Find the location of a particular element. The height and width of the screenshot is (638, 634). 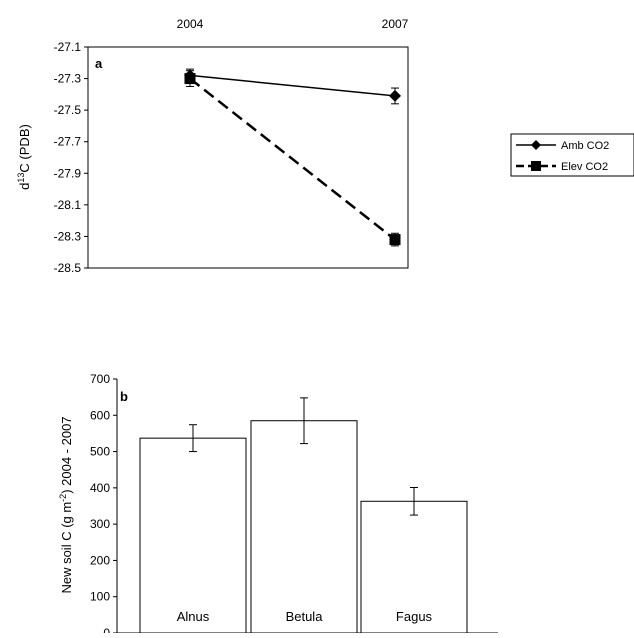

panel-a-y-tick-label: -28.1 is located at coordinates (68, 205).